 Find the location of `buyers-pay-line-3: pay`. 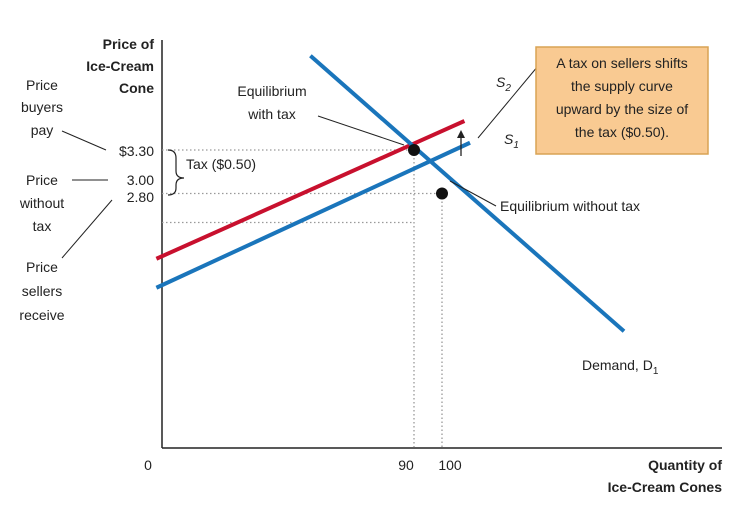

buyers-pay-line-3: pay is located at coordinates (42, 130).